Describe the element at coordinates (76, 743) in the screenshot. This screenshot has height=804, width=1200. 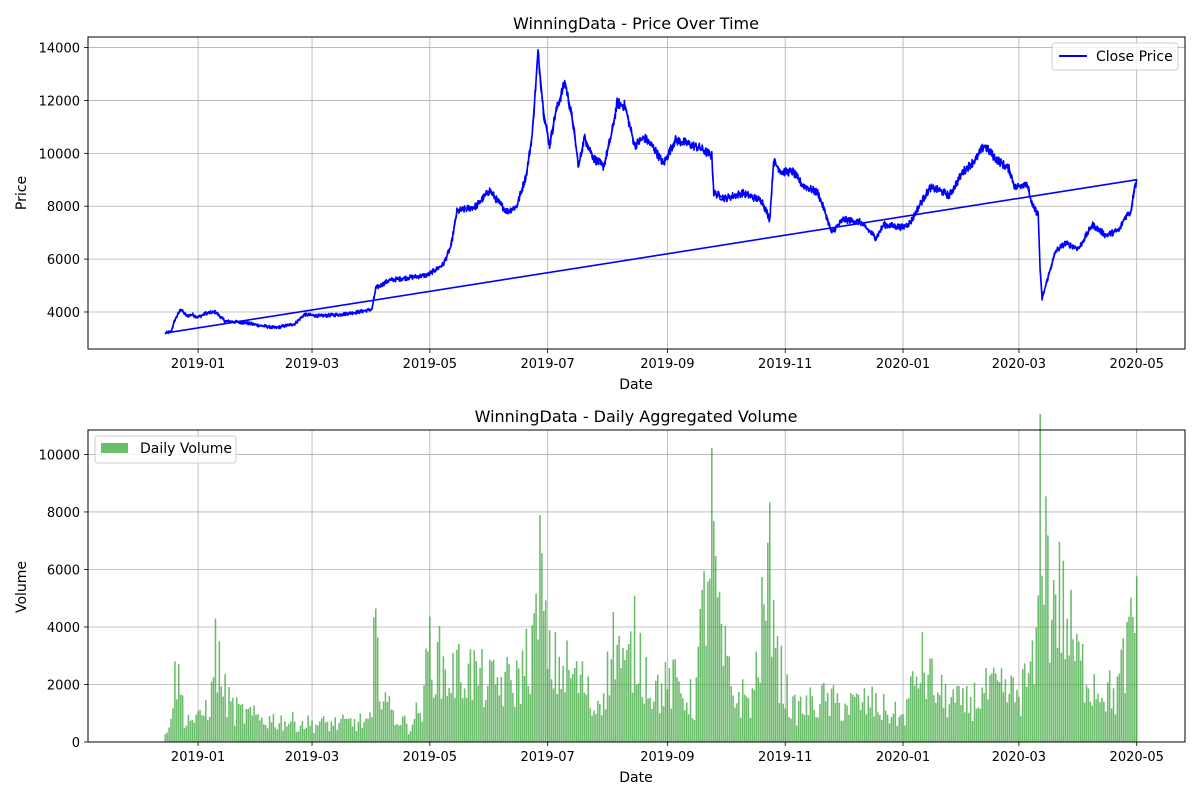
I see `y-tick-label: 0` at that location.